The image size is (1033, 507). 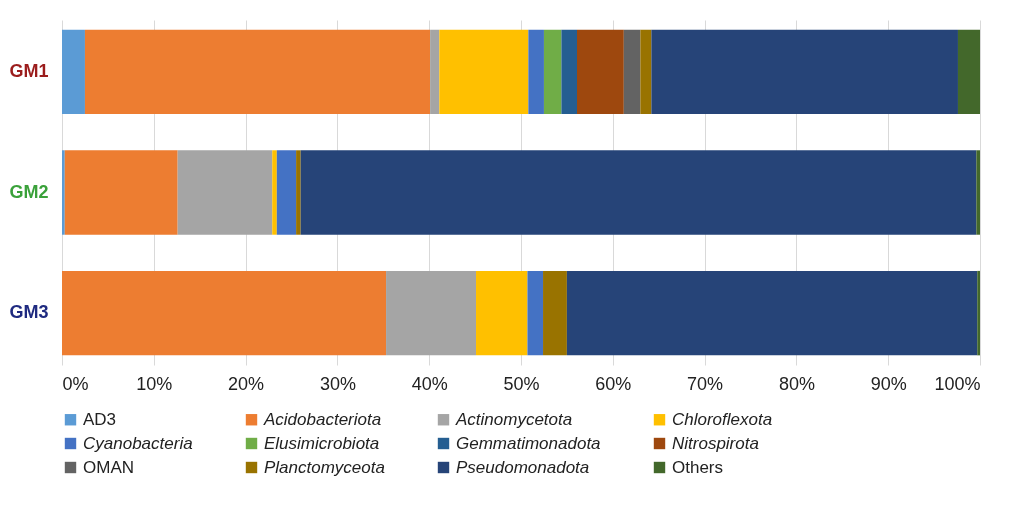 I want to click on legend-label: AD3, so click(x=100, y=419).